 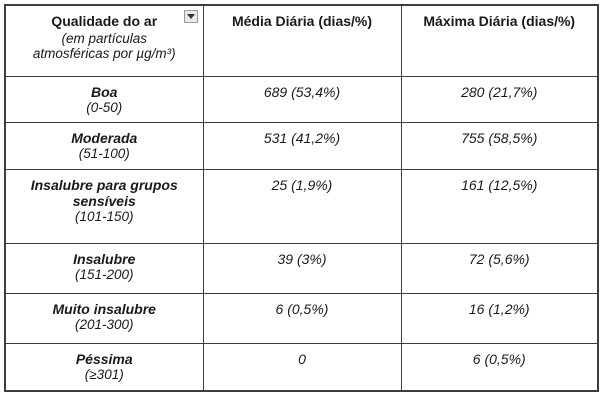 What do you see at coordinates (104, 324) in the screenshot?
I see `row-range: (201-300)` at bounding box center [104, 324].